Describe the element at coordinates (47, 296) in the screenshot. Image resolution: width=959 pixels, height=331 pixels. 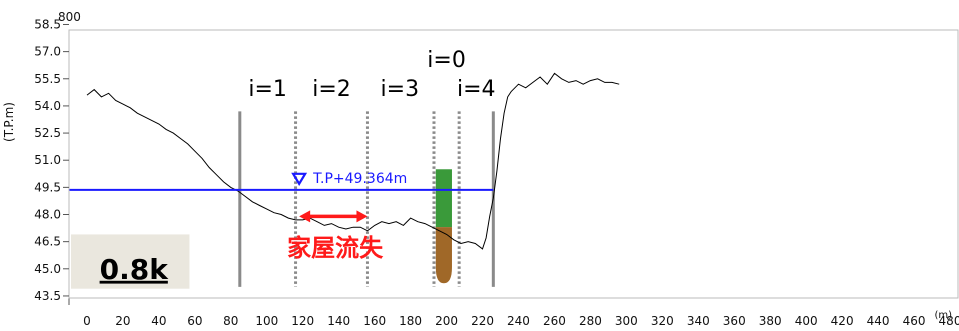
I see `y-tick-label: 43.5` at that location.